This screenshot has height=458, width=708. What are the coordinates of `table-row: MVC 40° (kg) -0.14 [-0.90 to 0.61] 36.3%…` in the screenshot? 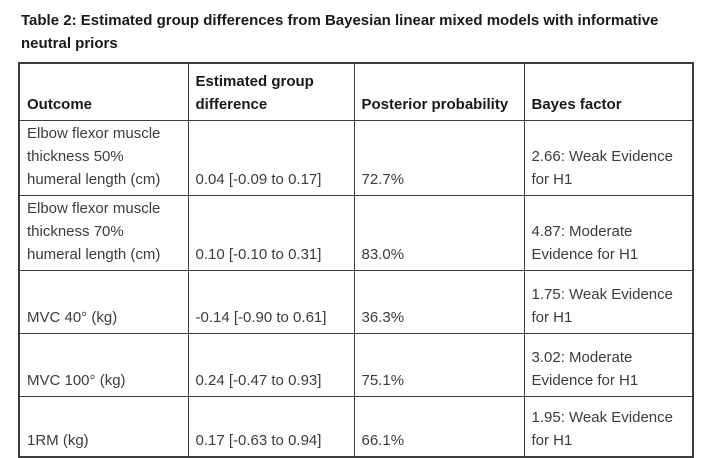 It's located at (356, 301).